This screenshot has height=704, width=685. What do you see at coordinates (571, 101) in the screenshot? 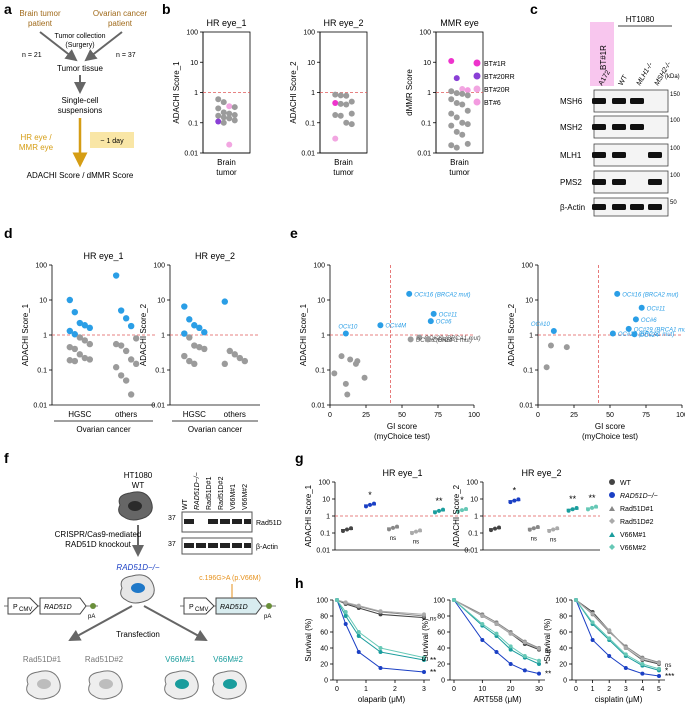
I see `c-protein-label: MSH6` at bounding box center [571, 101].